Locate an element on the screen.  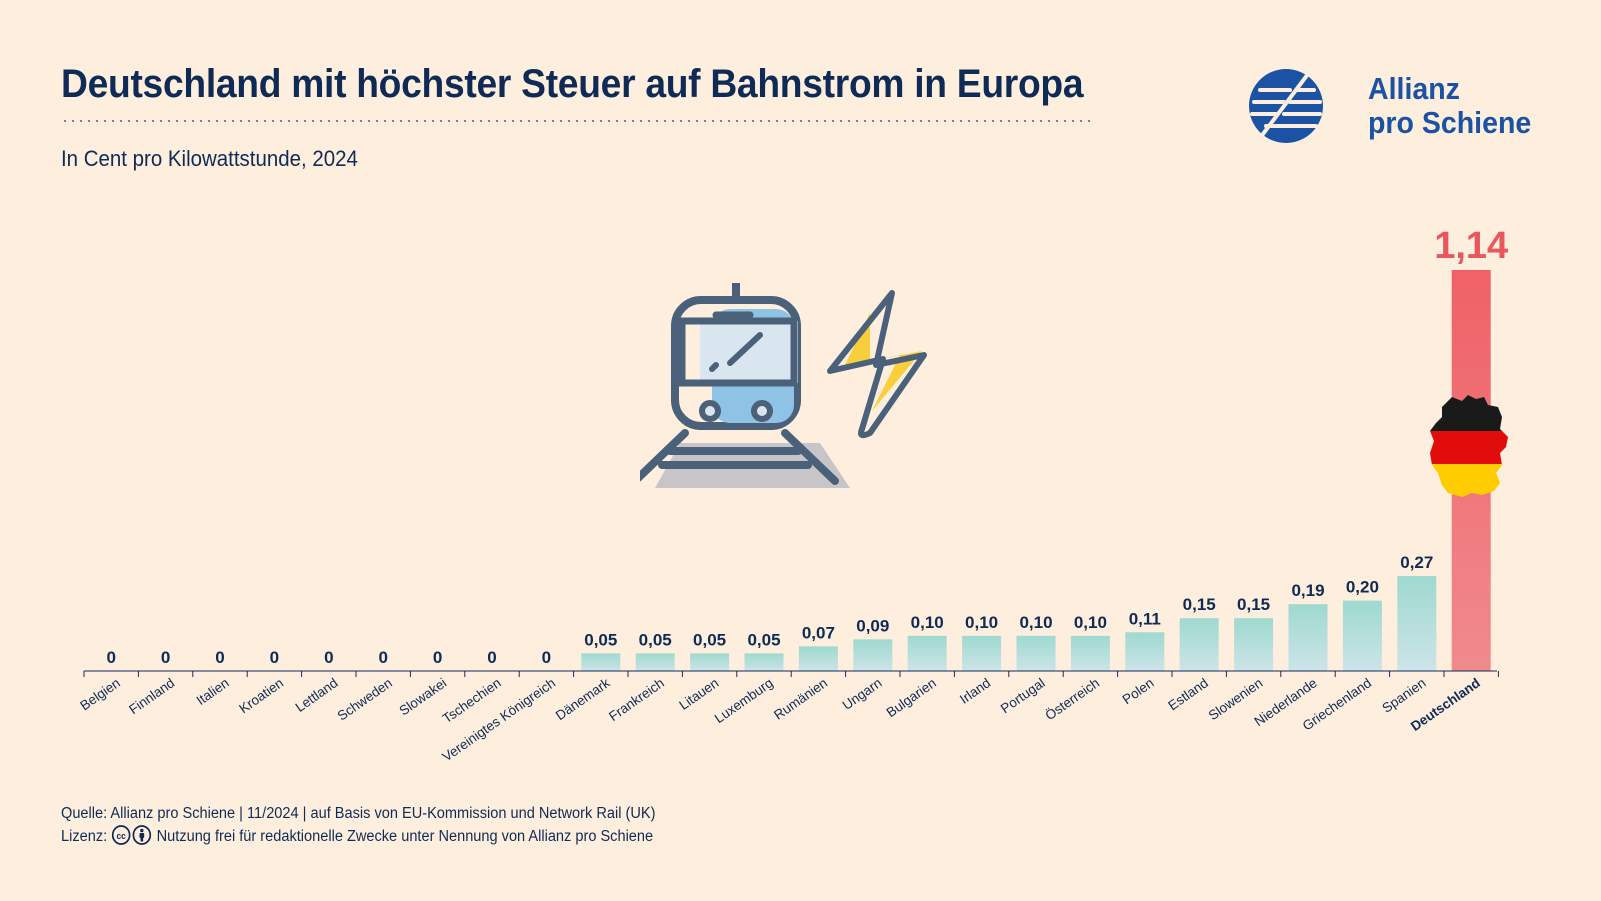
bar-rumänien is located at coordinates (818, 658).